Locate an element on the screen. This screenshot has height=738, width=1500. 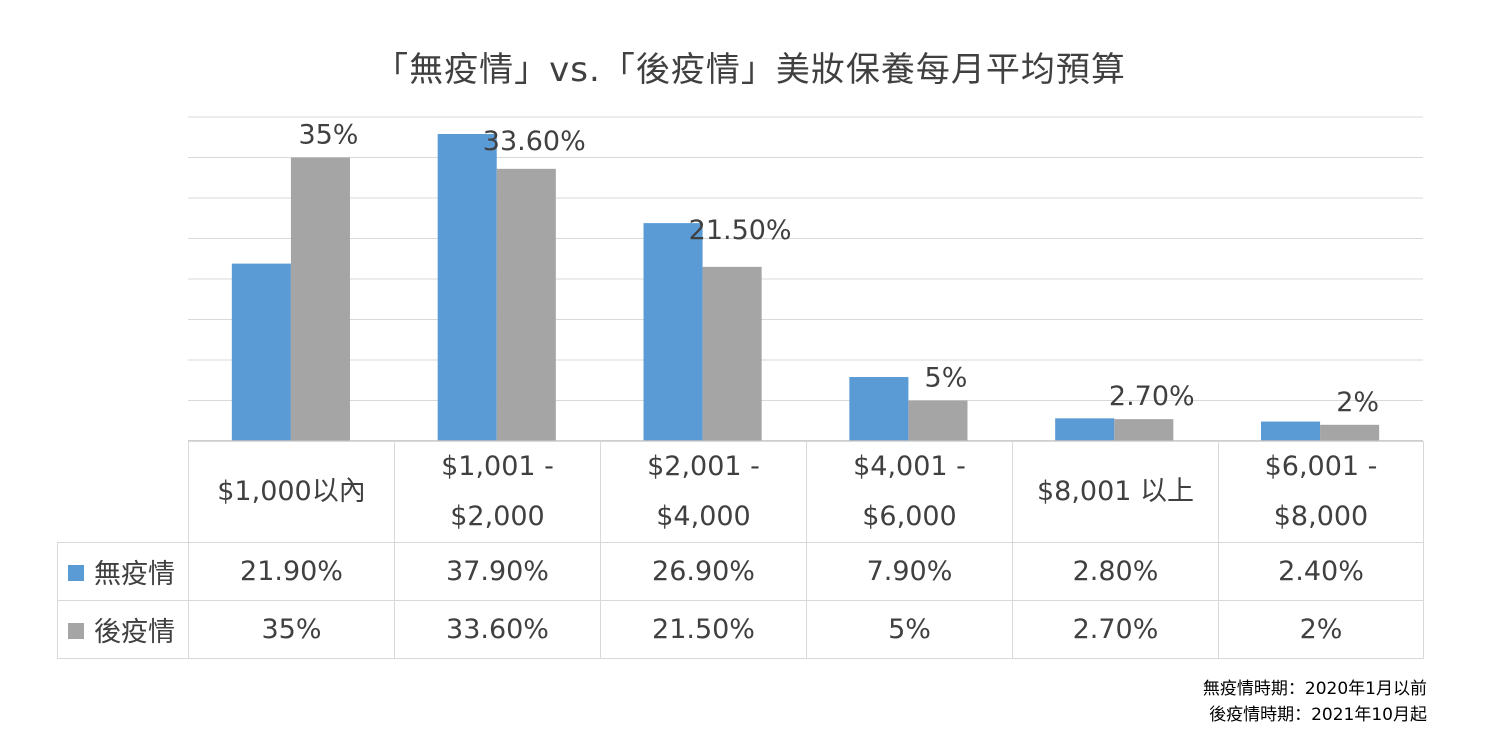
table-corner is located at coordinates (123, 492).